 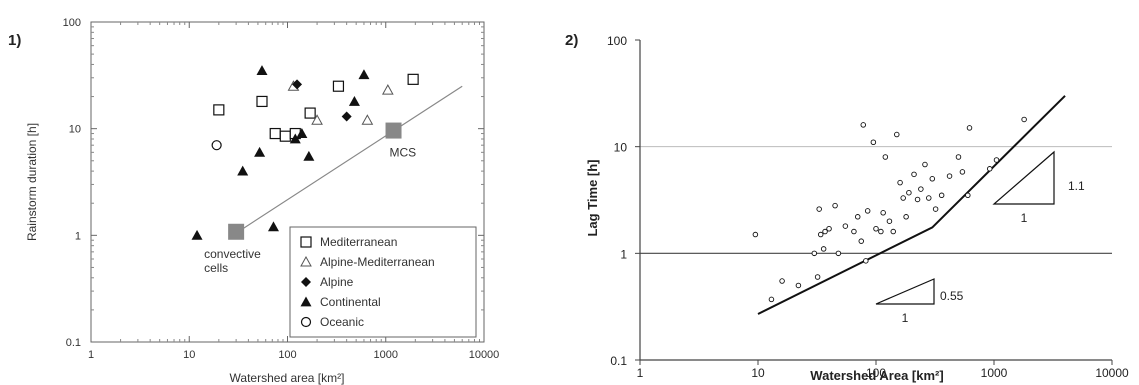 What do you see at coordinates (876, 375) in the screenshot?
I see `x-axis-label-2: Watershed Area [km²]` at bounding box center [876, 375].